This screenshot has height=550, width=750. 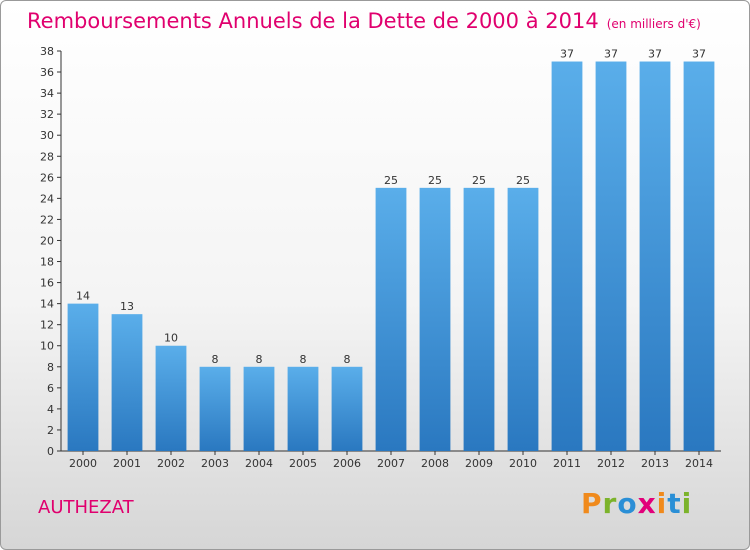 I want to click on proxiti-logo: Proxiti, so click(x=636, y=503).